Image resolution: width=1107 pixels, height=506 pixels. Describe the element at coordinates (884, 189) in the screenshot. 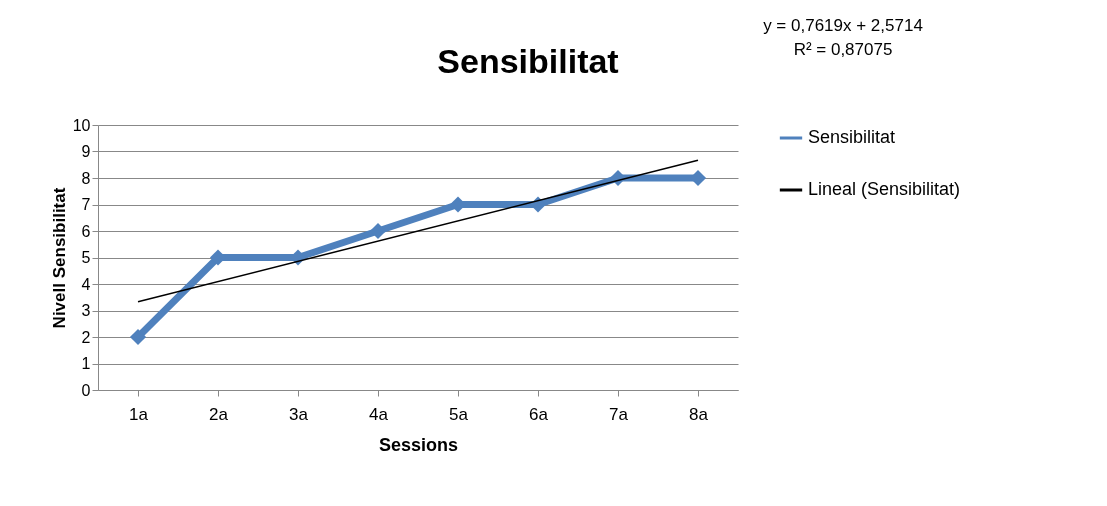

I see `legend-label: Lineal (Sensibilitat)` at that location.